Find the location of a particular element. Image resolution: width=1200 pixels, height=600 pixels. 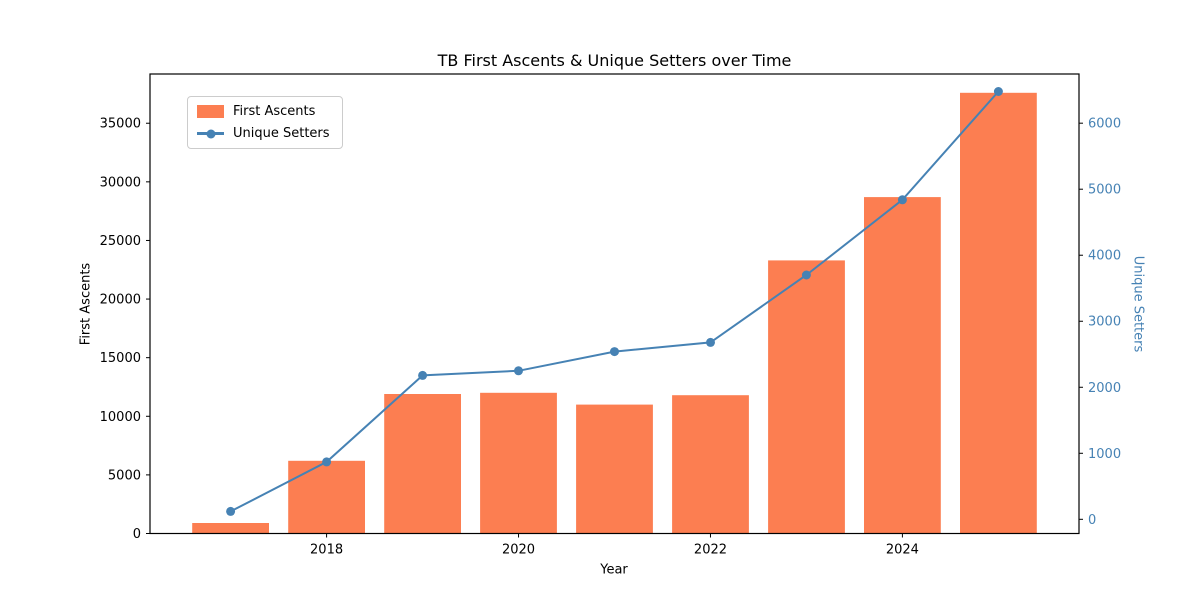

left-axis-label: First Ascents is located at coordinates (86, 304).